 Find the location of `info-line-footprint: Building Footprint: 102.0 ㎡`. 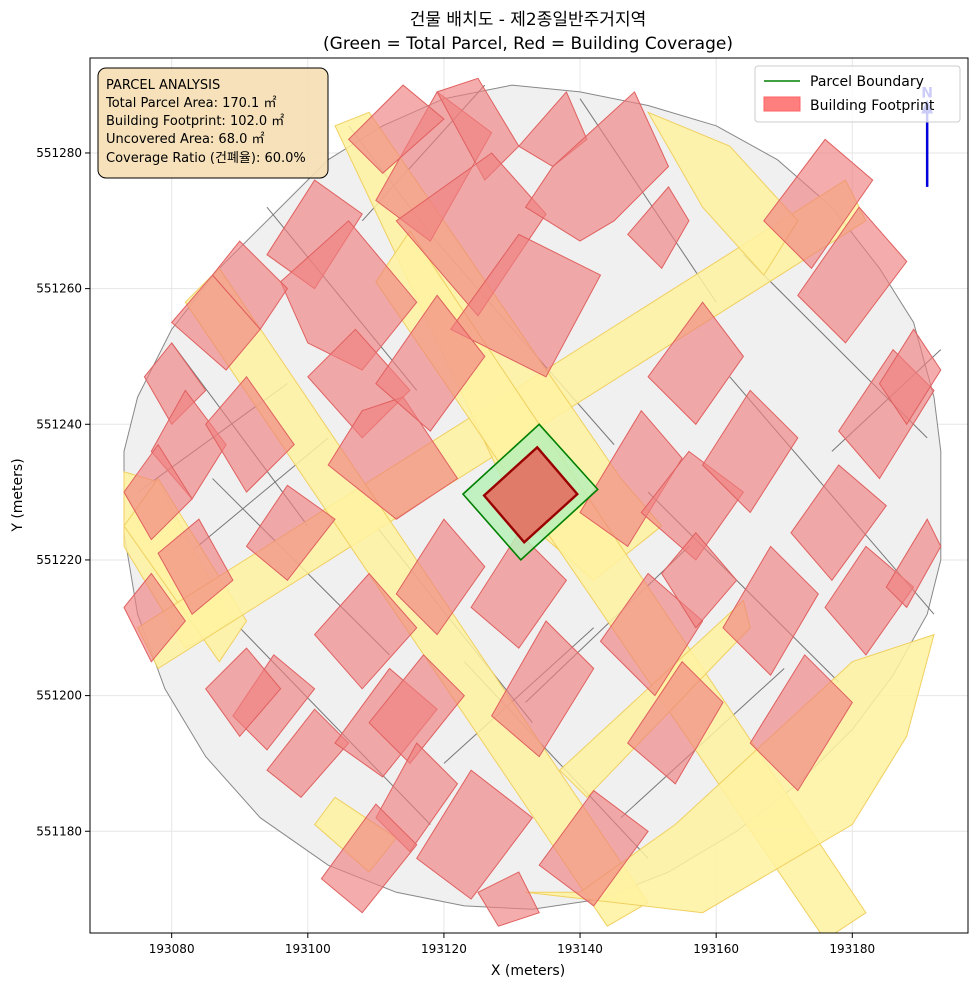

info-line-footprint: Building Footprint: 102.0 ㎡ is located at coordinates (195, 121).